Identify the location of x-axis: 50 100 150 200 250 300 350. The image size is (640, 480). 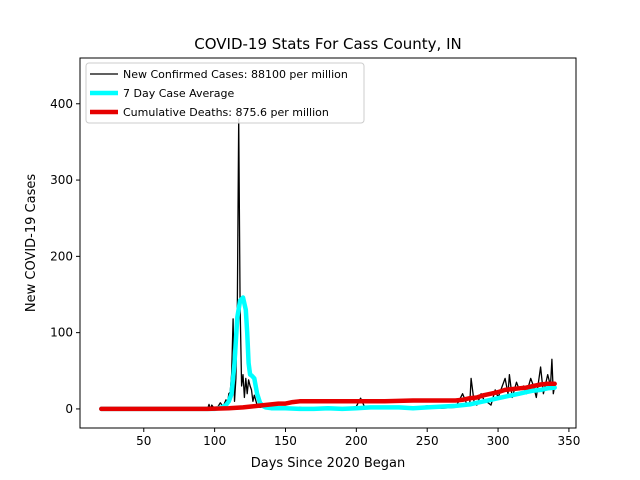
(358, 438).